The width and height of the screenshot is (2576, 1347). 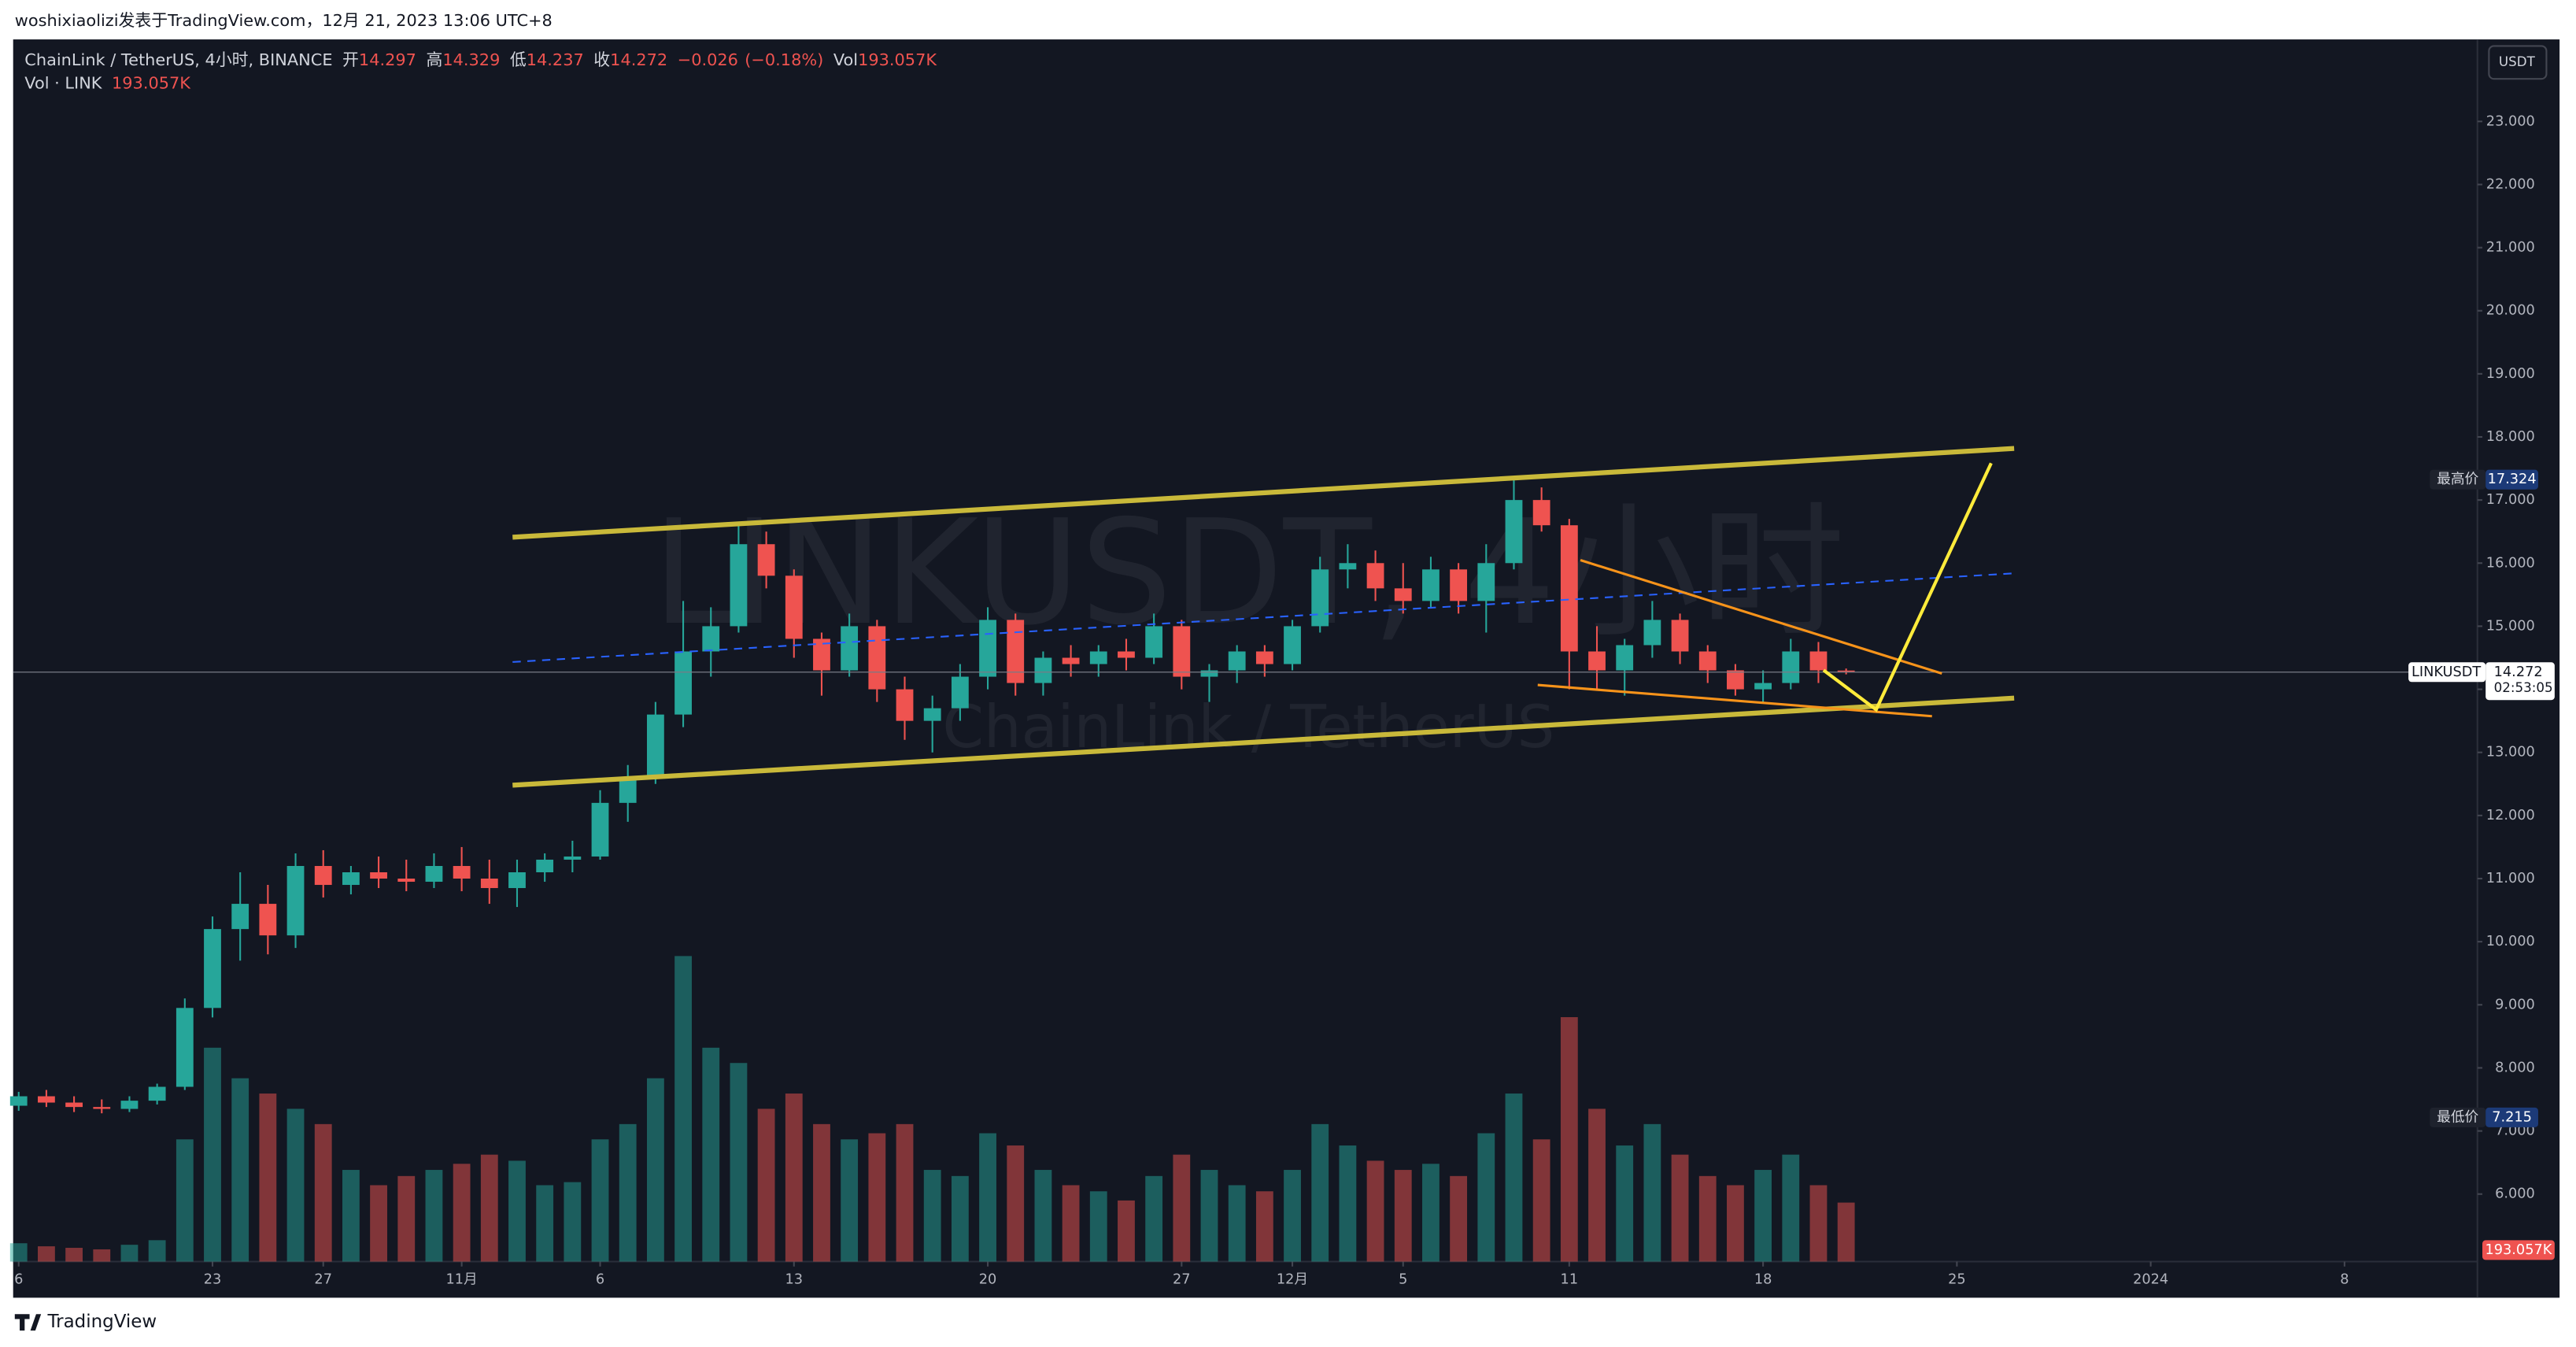 What do you see at coordinates (63, 82) in the screenshot?
I see `volume-legend-name: Vol · LINK` at bounding box center [63, 82].